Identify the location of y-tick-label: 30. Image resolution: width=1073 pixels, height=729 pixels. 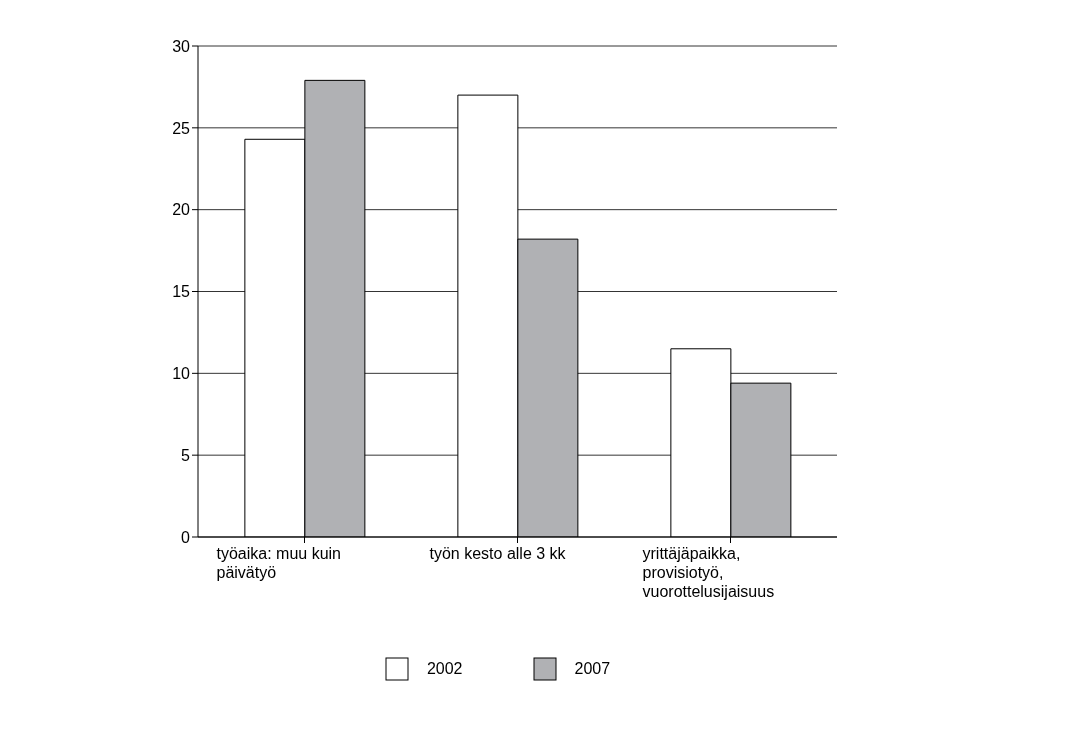
(181, 46).